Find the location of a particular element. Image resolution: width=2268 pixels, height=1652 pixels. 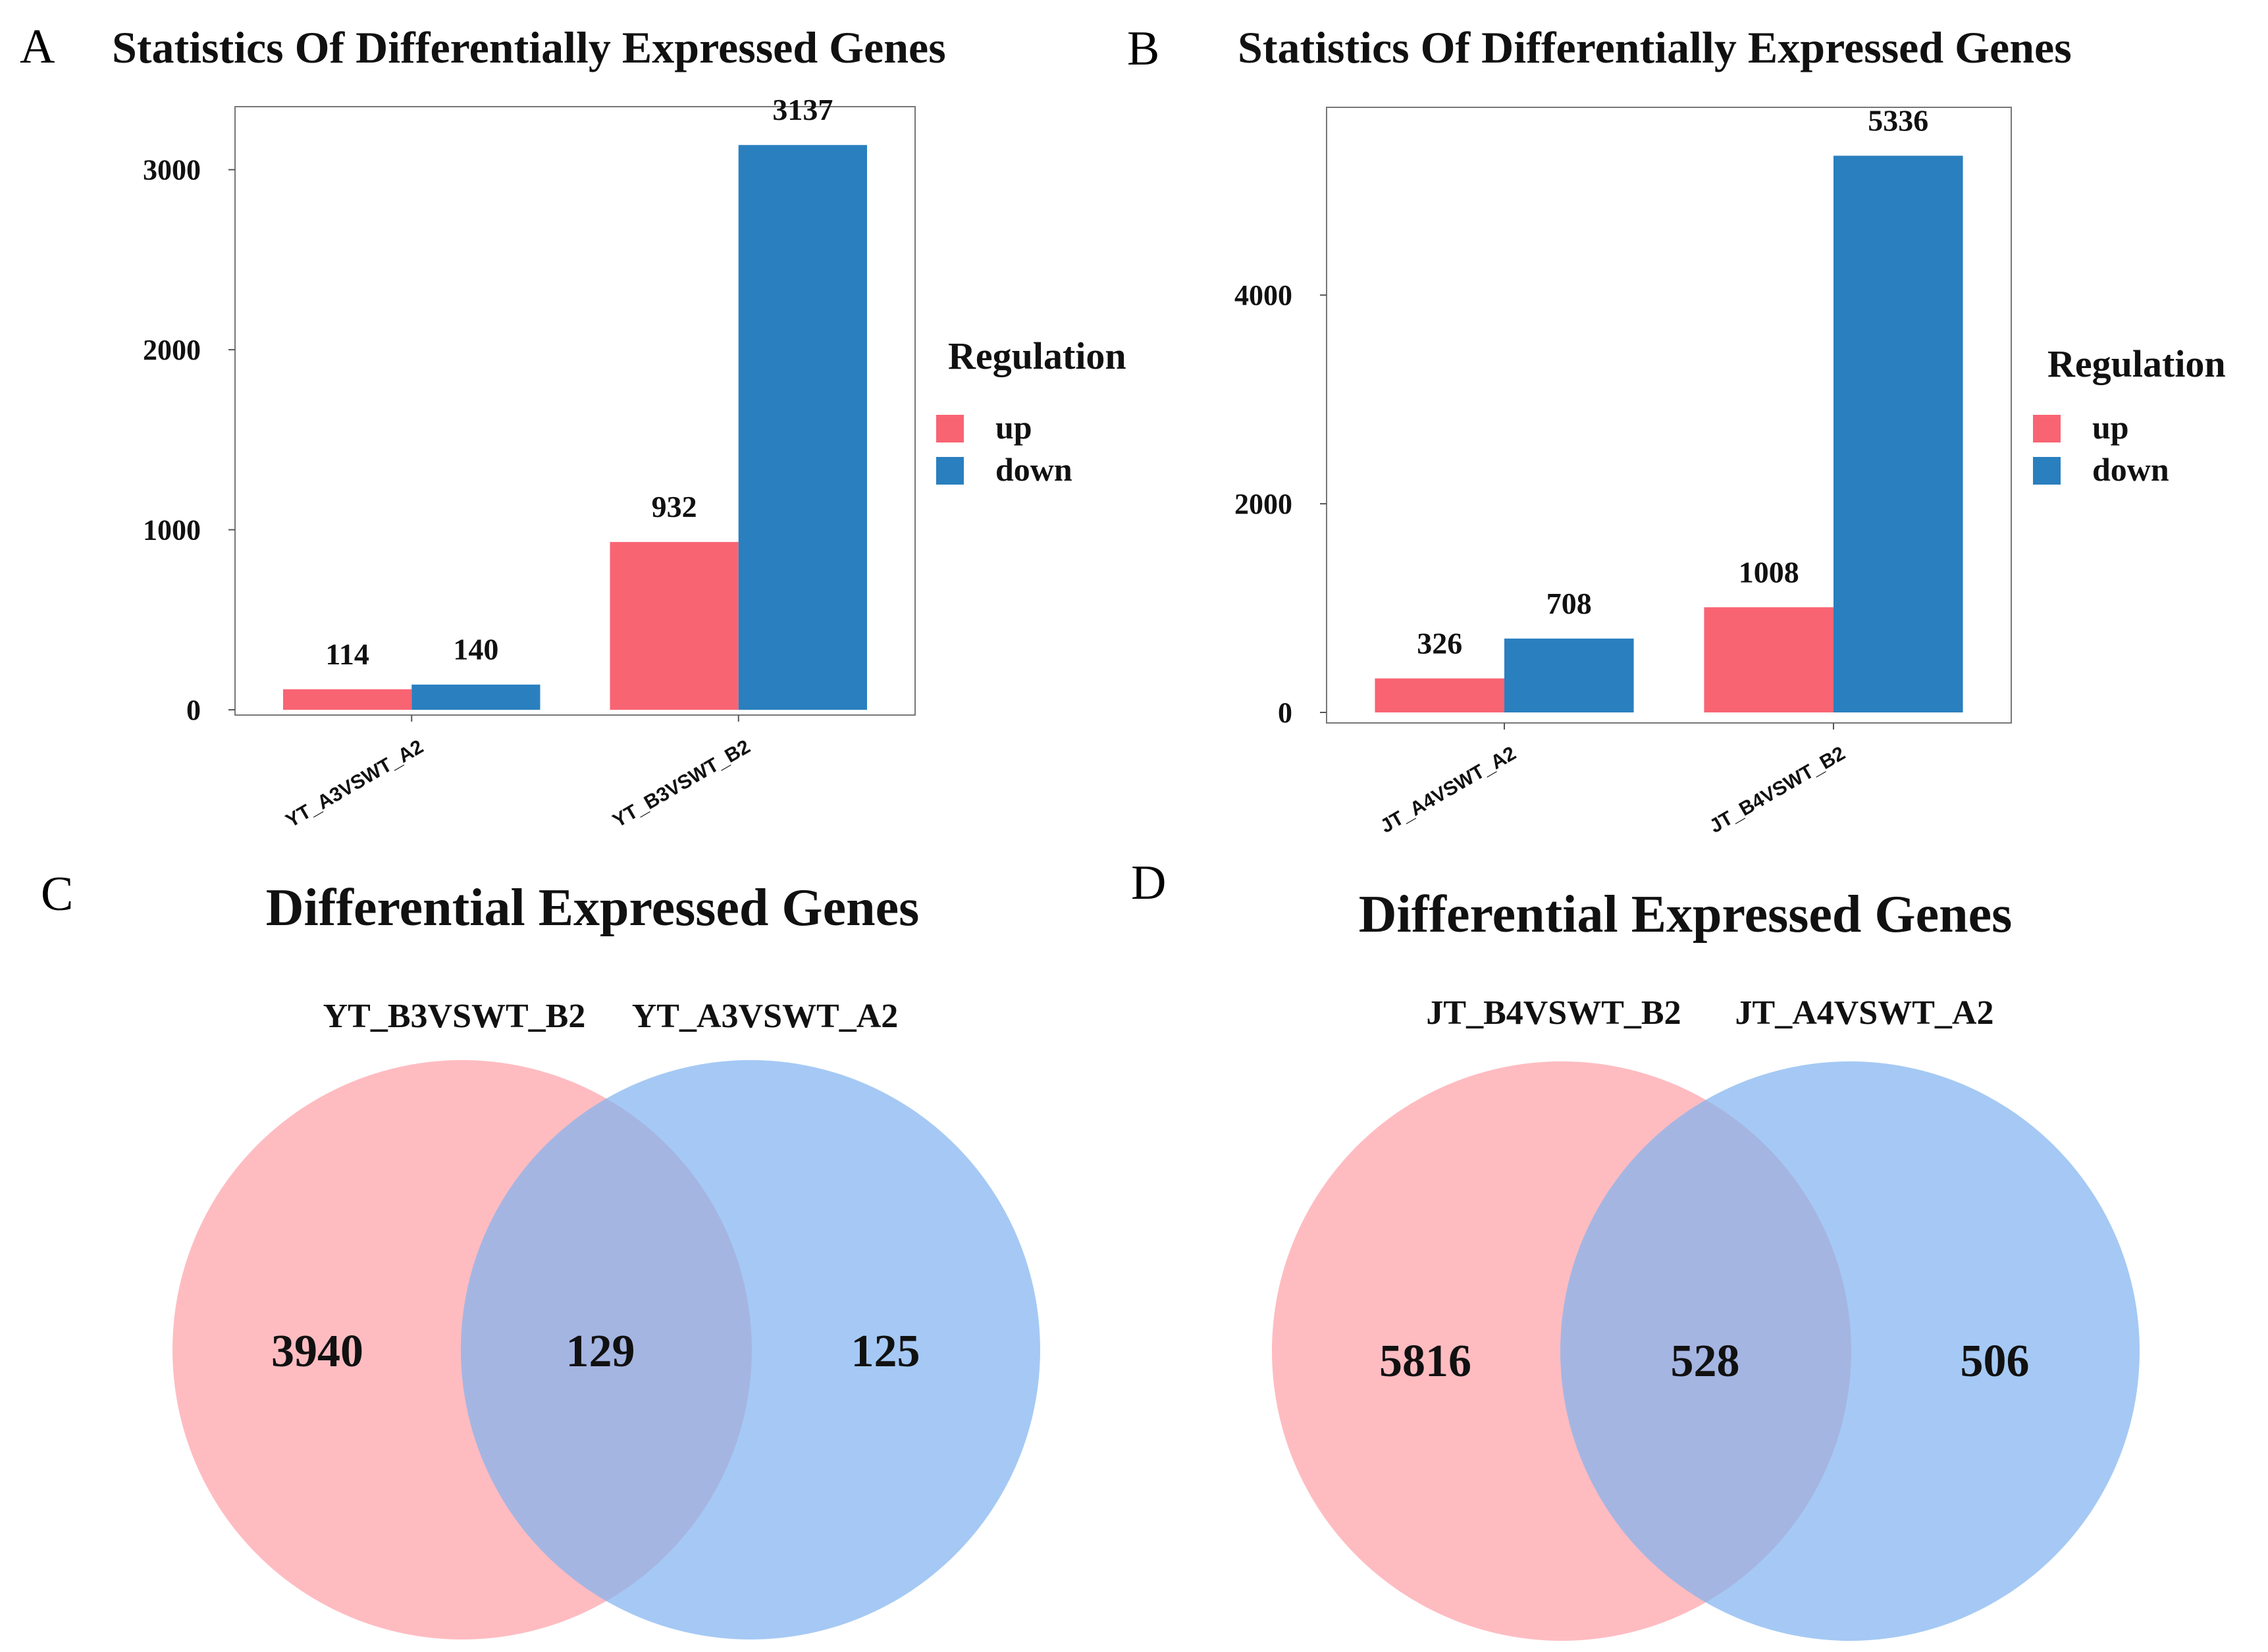

panel-a-letter: A is located at coordinates (37, 47).